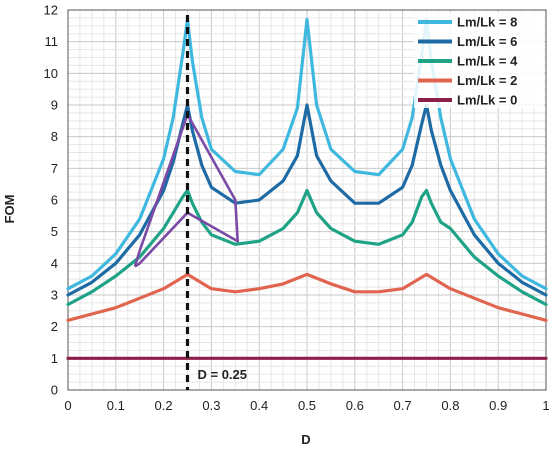 This screenshot has height=449, width=554. Describe the element at coordinates (54, 295) in the screenshot. I see `y-tick-label: 3` at that location.